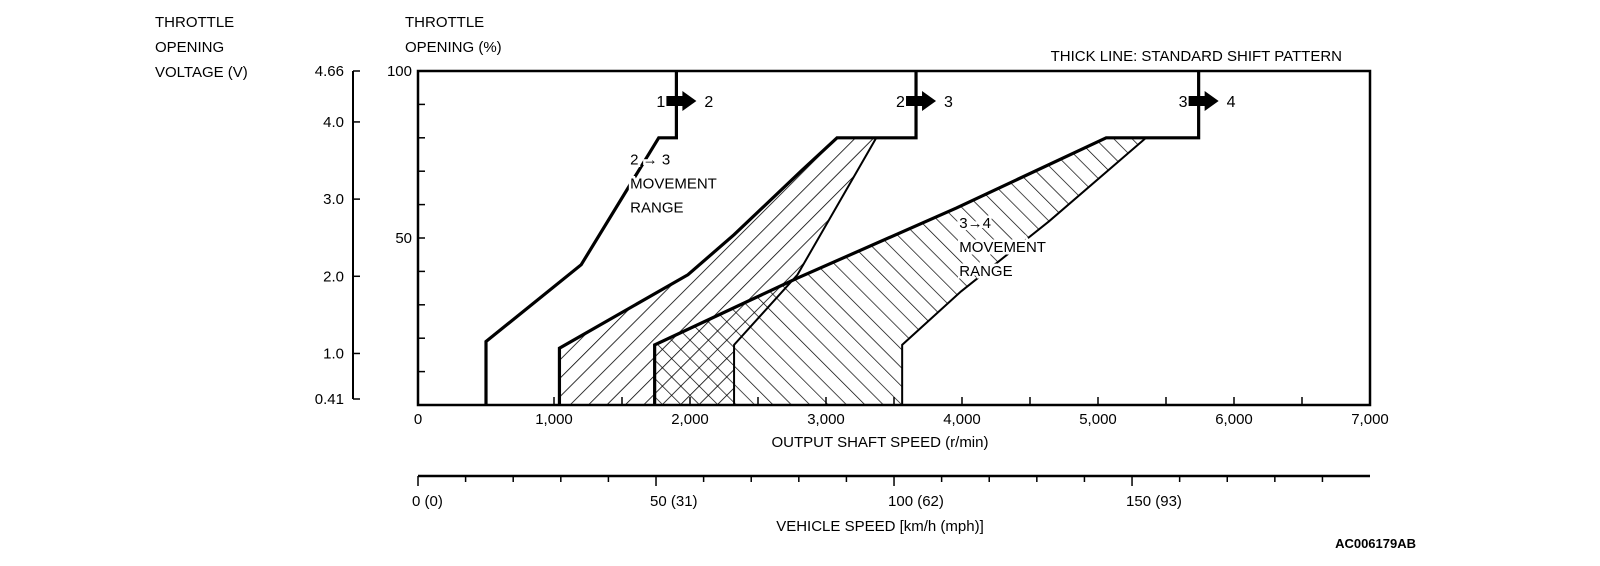 This screenshot has height=566, width=1600. Describe the element at coordinates (329, 71) in the screenshot. I see `voltage-tick-label: 4.66` at that location.